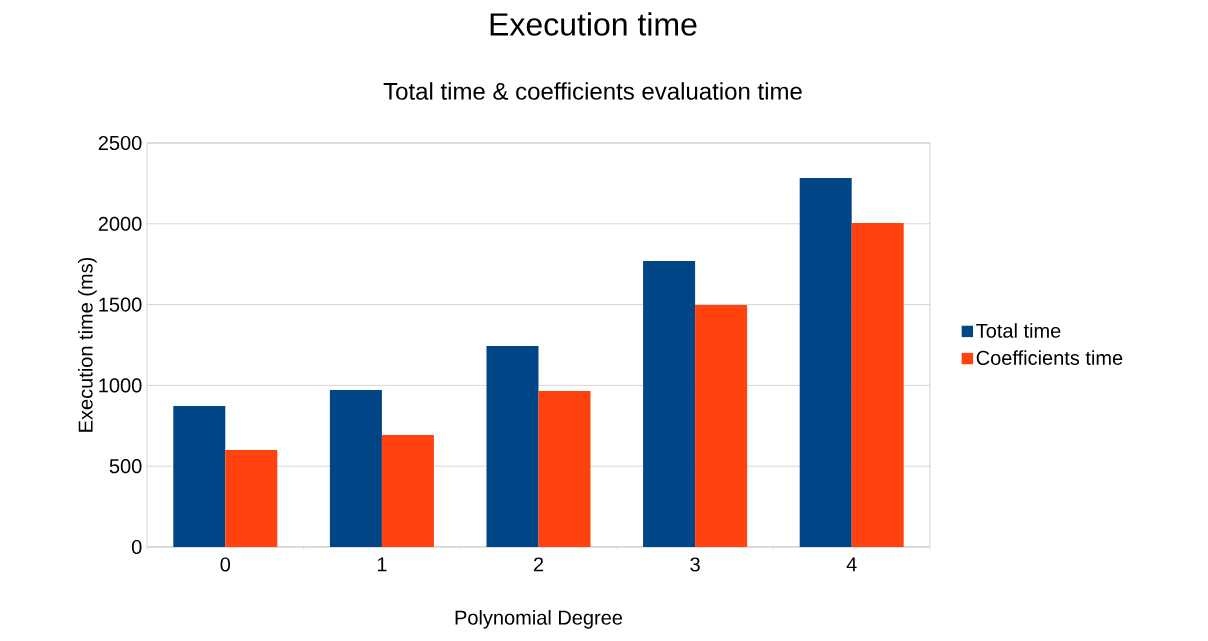 The height and width of the screenshot is (641, 1208). I want to click on y-tick-label: 1500, so click(120, 304).